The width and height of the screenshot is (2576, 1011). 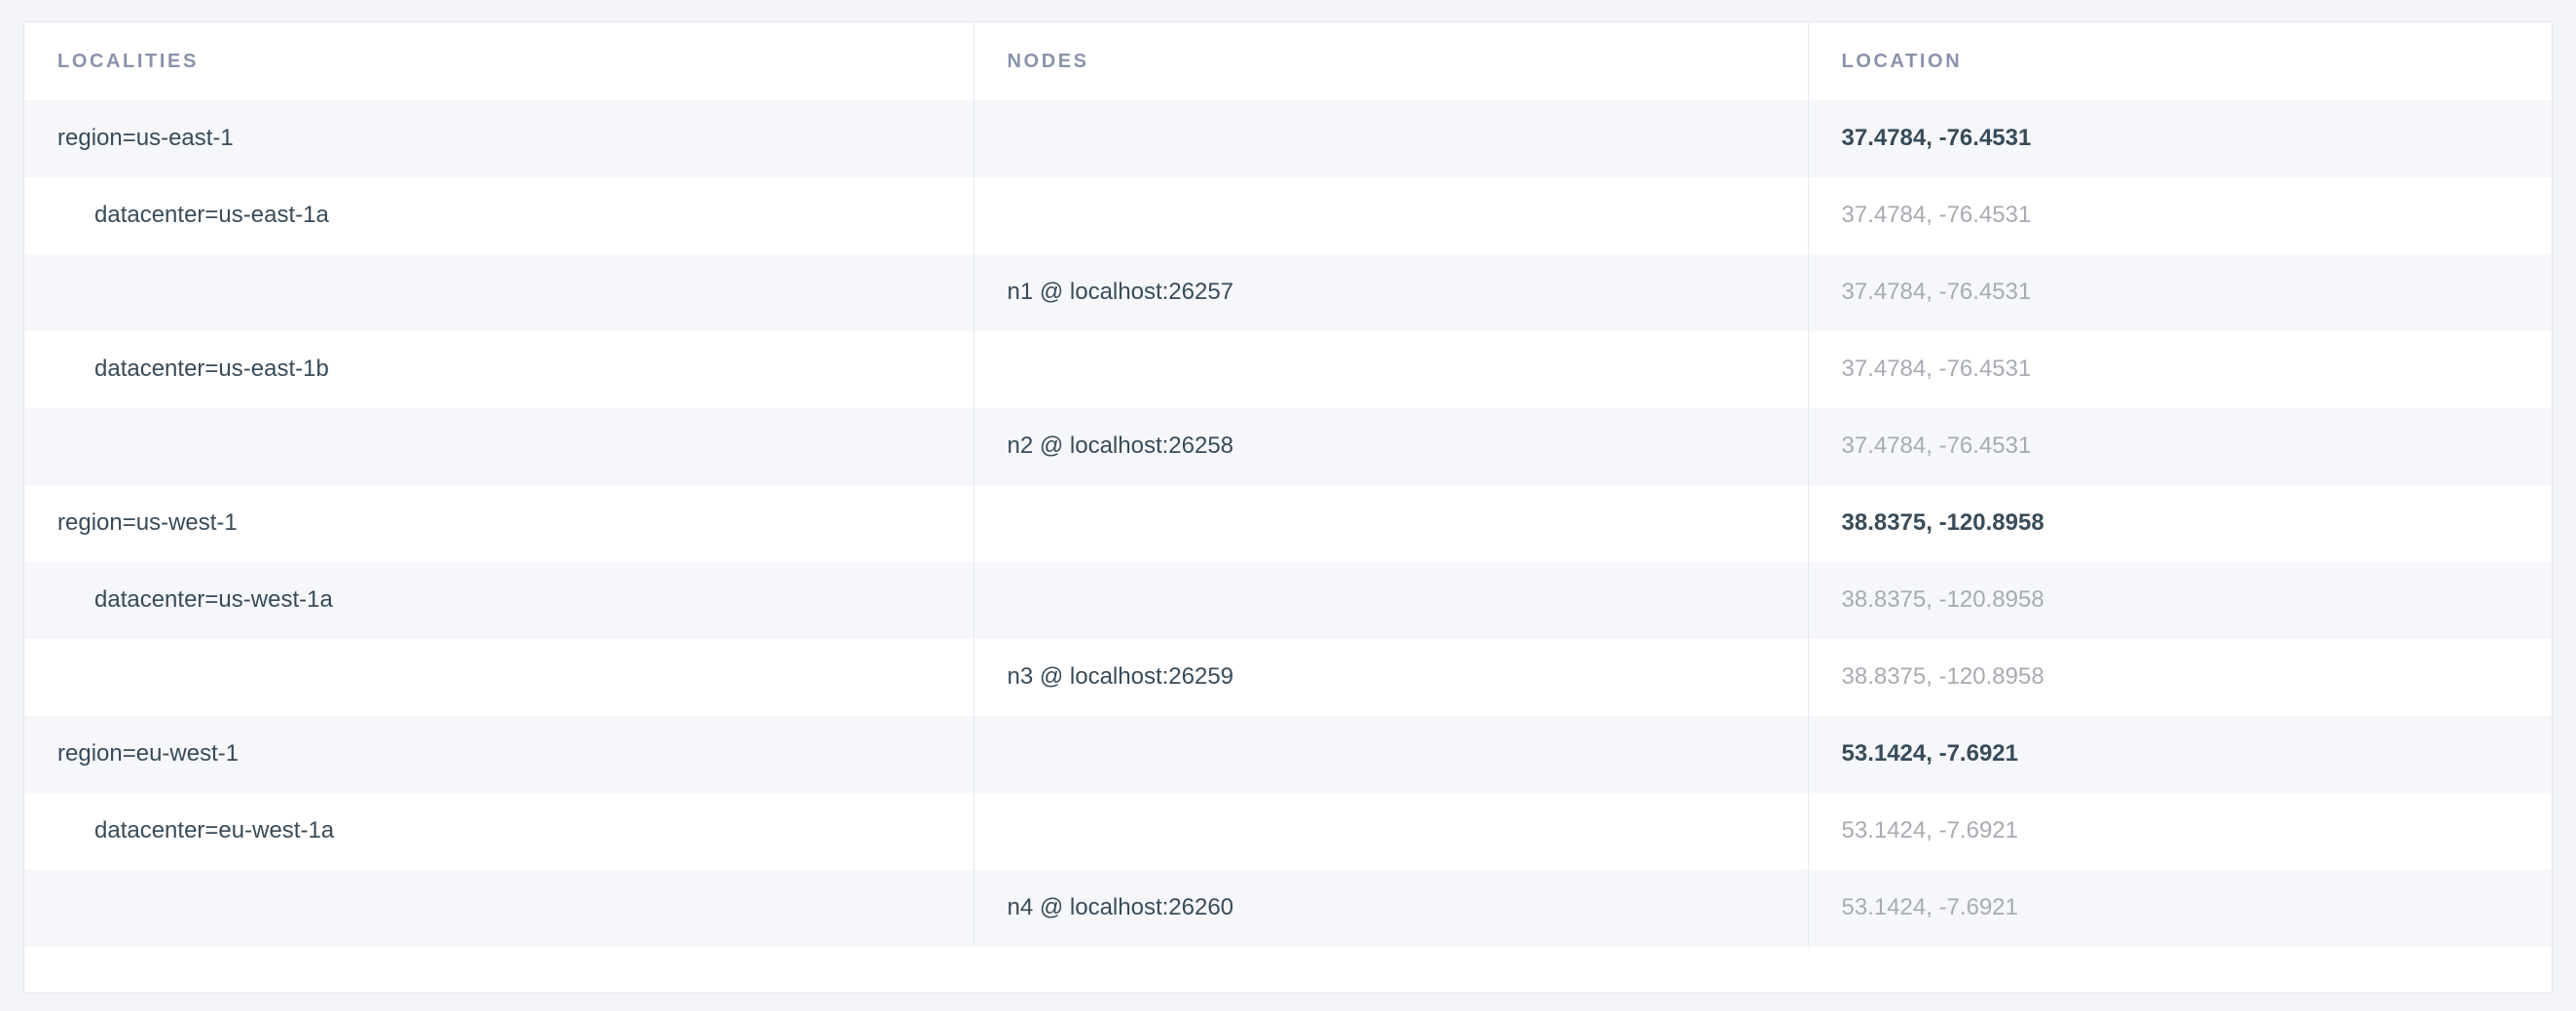 What do you see at coordinates (147, 523) in the screenshot?
I see `locality-label: region=us-west-1` at bounding box center [147, 523].